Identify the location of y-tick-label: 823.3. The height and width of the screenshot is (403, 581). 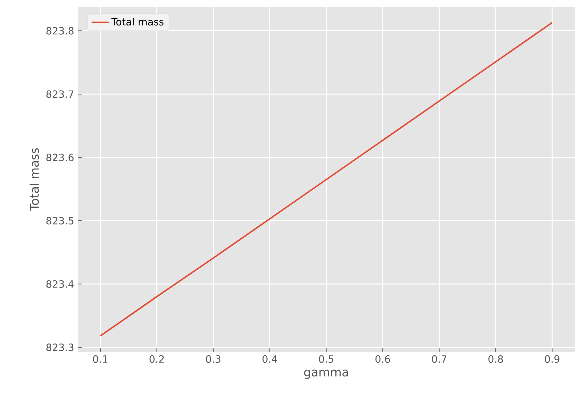
(60, 348).